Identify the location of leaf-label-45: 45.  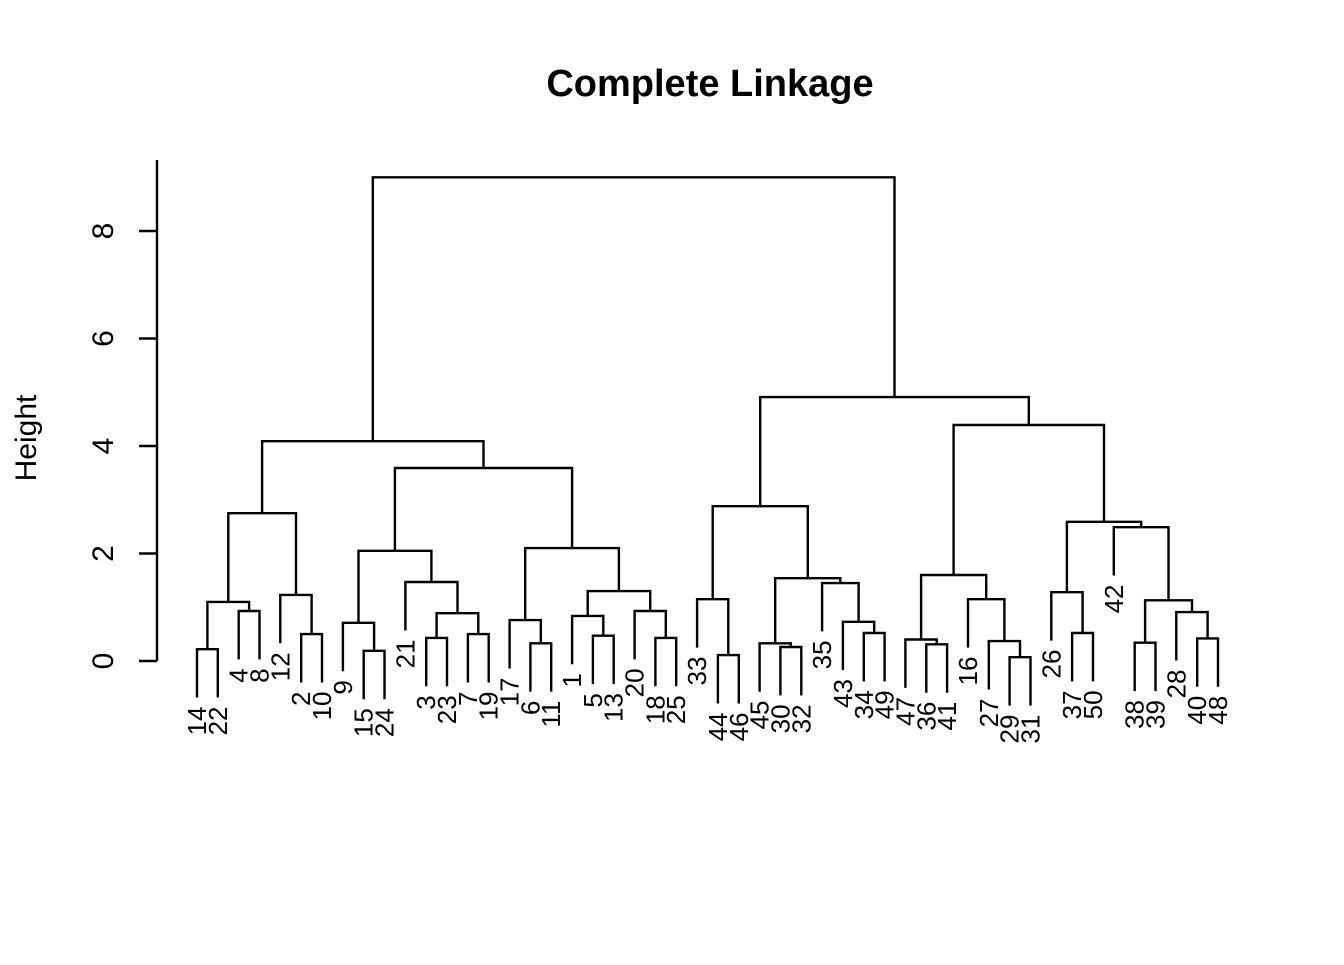
(760, 715).